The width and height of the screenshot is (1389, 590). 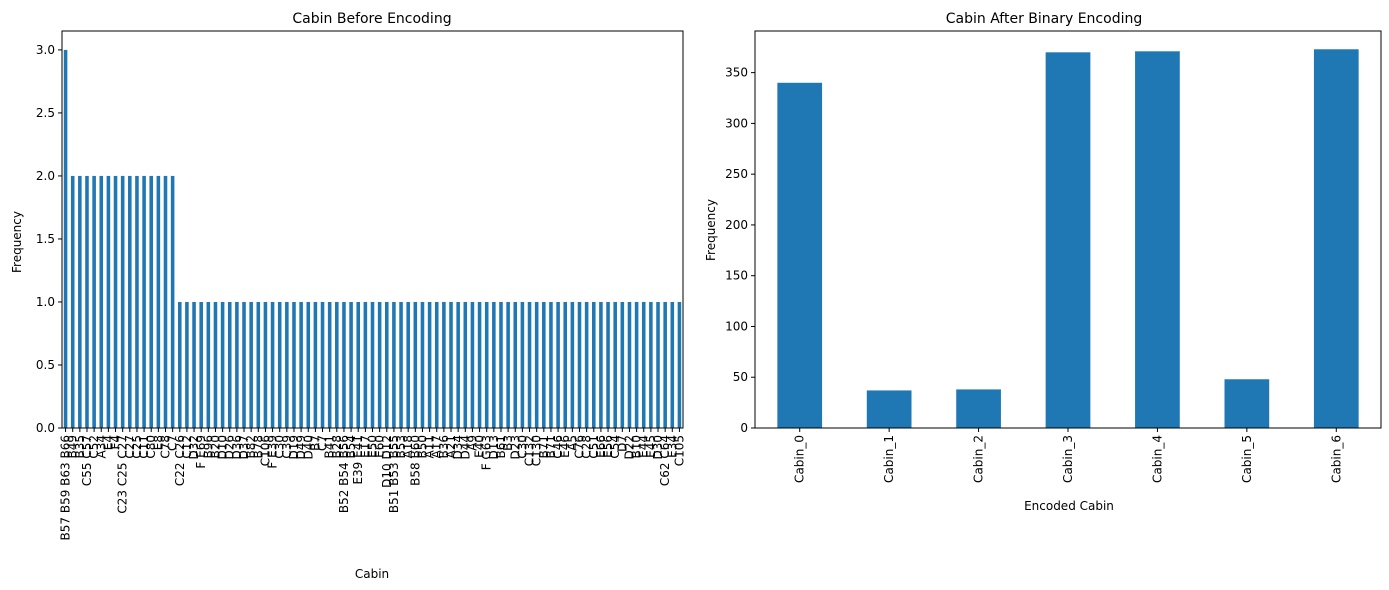 What do you see at coordinates (601, 446) in the screenshot?
I see `x-tick-label: E66` at bounding box center [601, 446].